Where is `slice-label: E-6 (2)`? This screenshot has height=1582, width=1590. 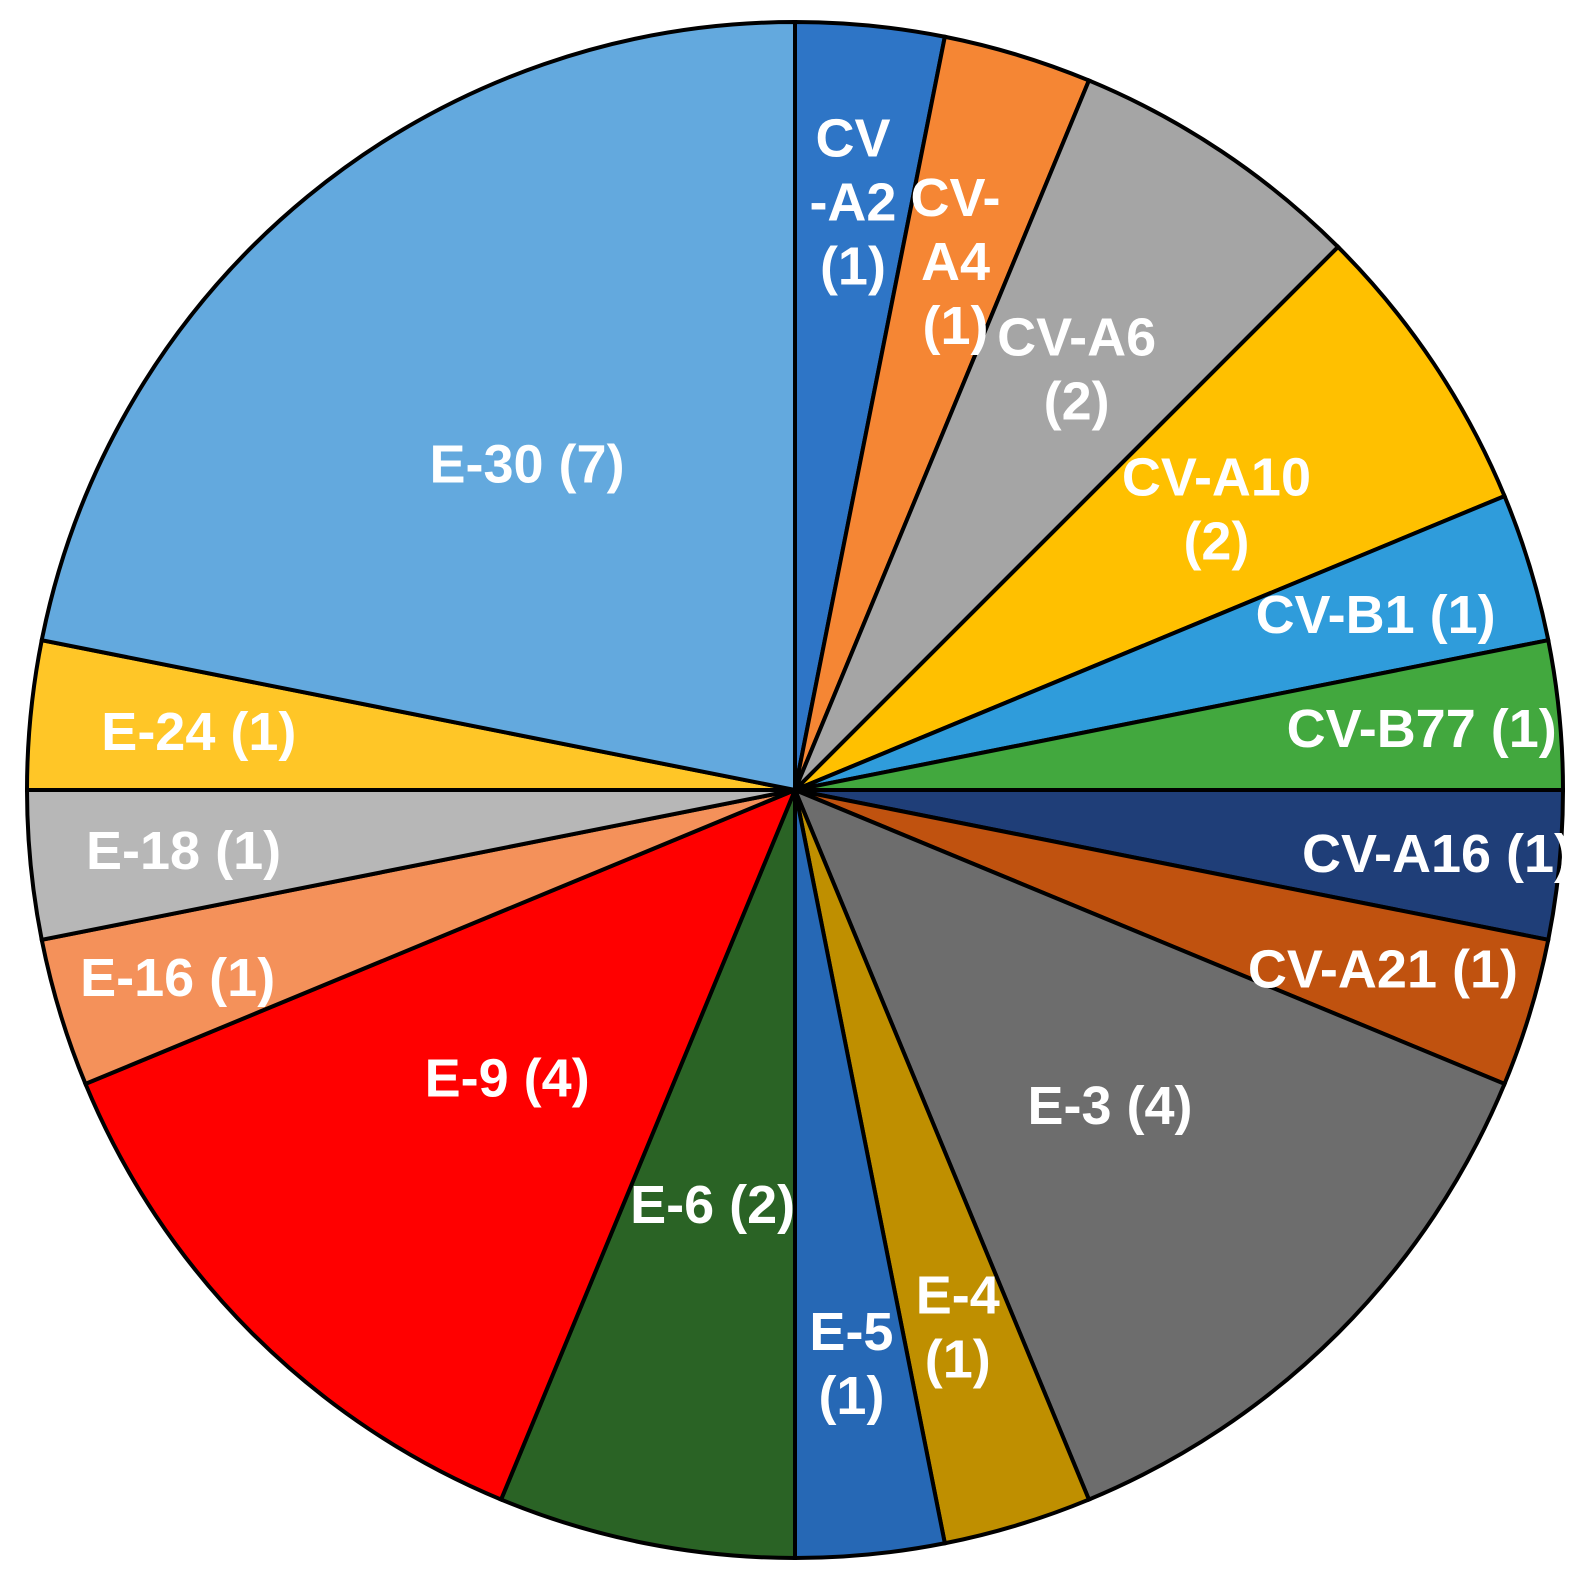 slice-label: E-6 (2) is located at coordinates (712, 1205).